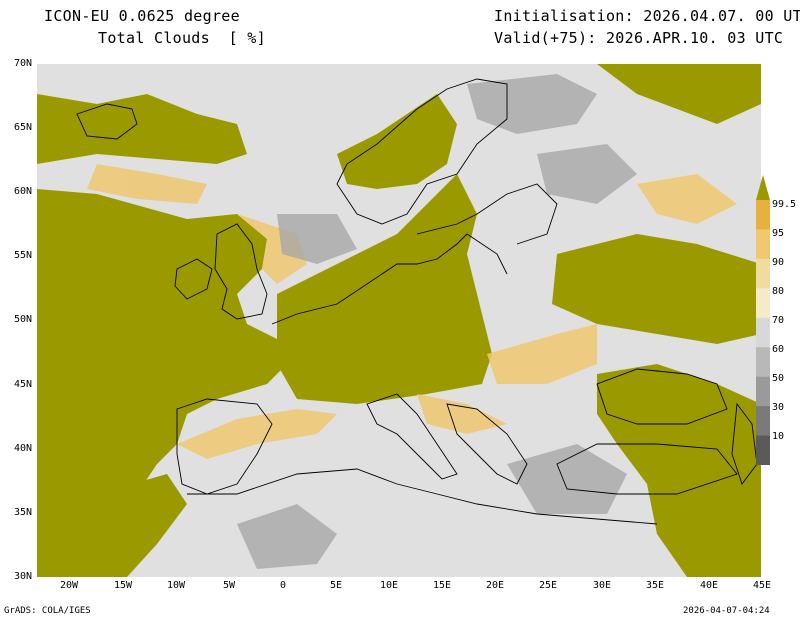 The height and width of the screenshot is (618, 800). Describe the element at coordinates (336, 585) in the screenshot. I see `lon-label: 5E` at that location.